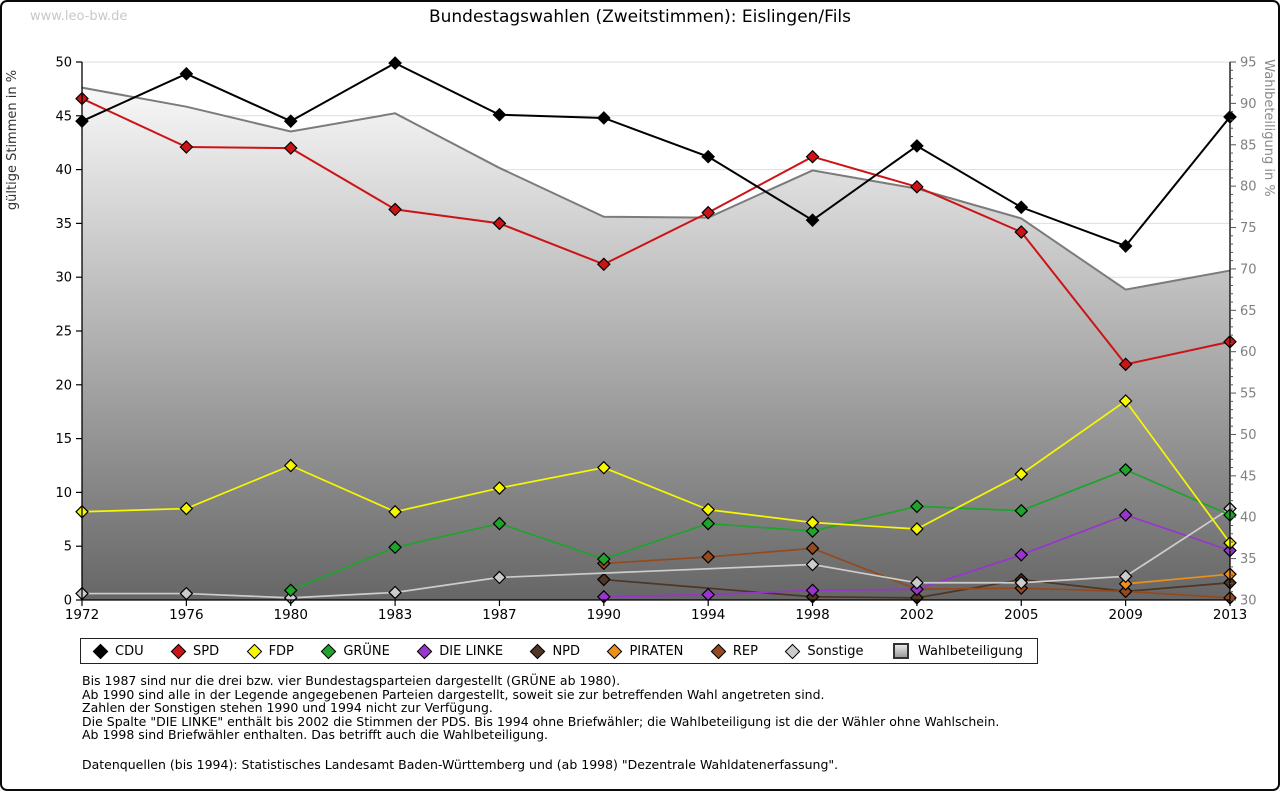 The width and height of the screenshot is (1280, 791). What do you see at coordinates (603, 579) in the screenshot?
I see `series-marker-NPD` at bounding box center [603, 579].